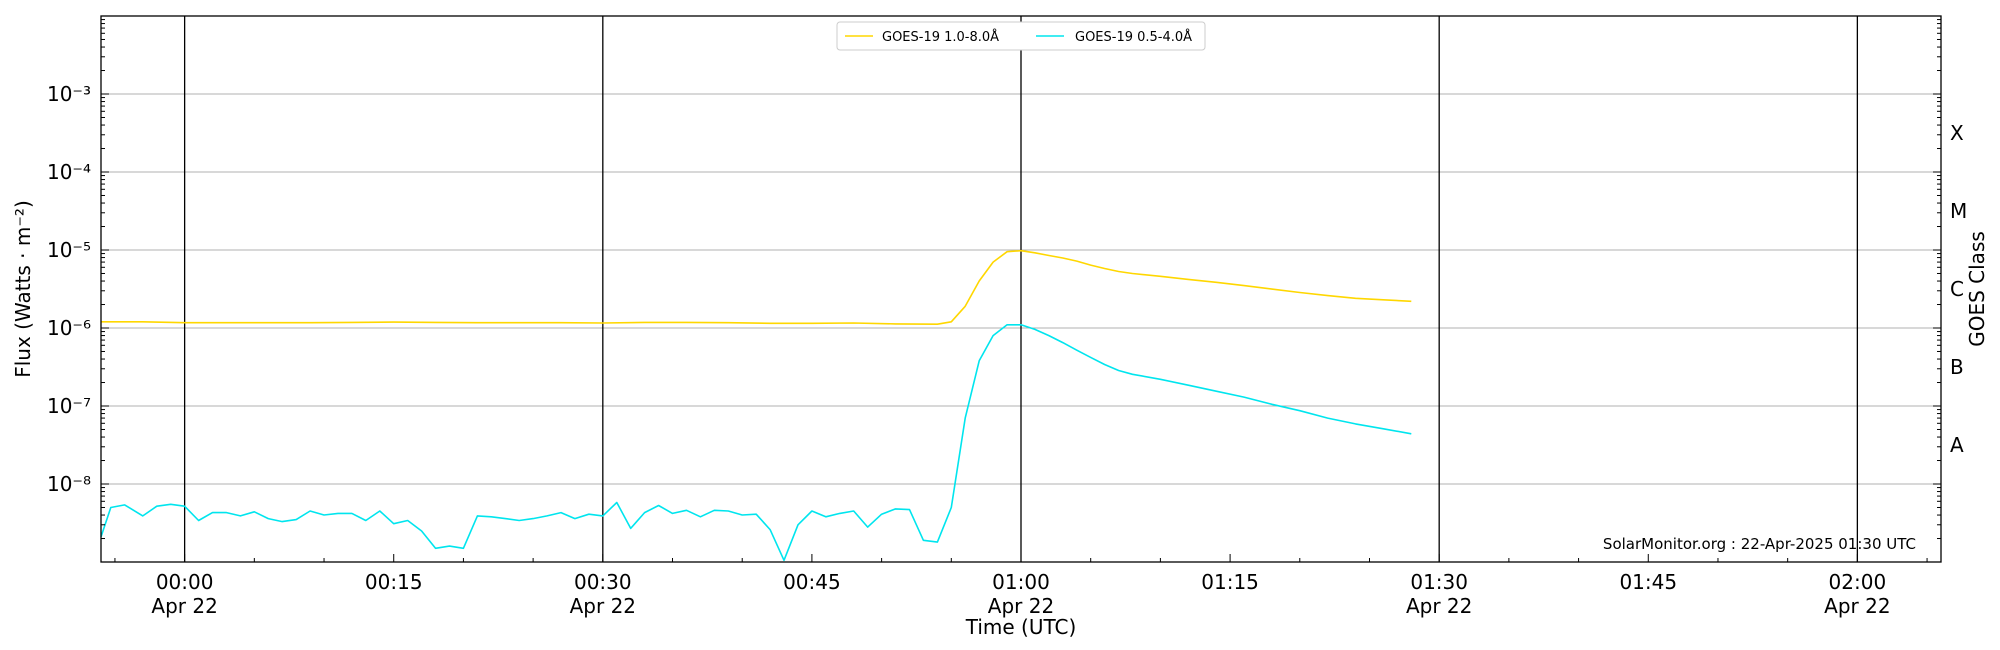 The height and width of the screenshot is (650, 2000). I want to click on legend: GOES-19 1.0-8.0Å GOES-19 0.5-4.0Å, so click(1021, 36).